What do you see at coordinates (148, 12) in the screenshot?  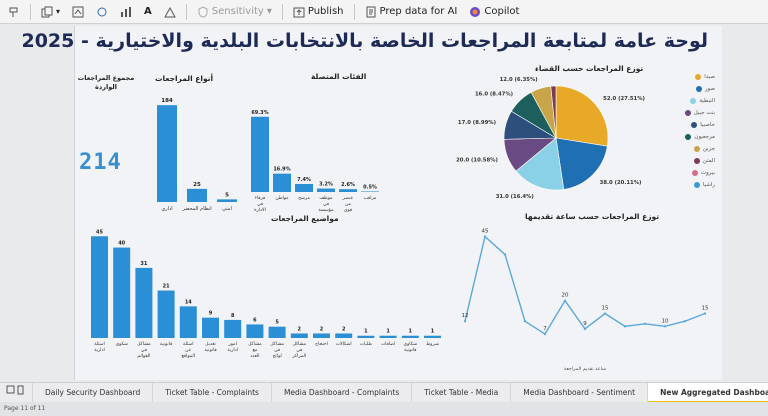 I see `text-box-button: A` at bounding box center [148, 12].